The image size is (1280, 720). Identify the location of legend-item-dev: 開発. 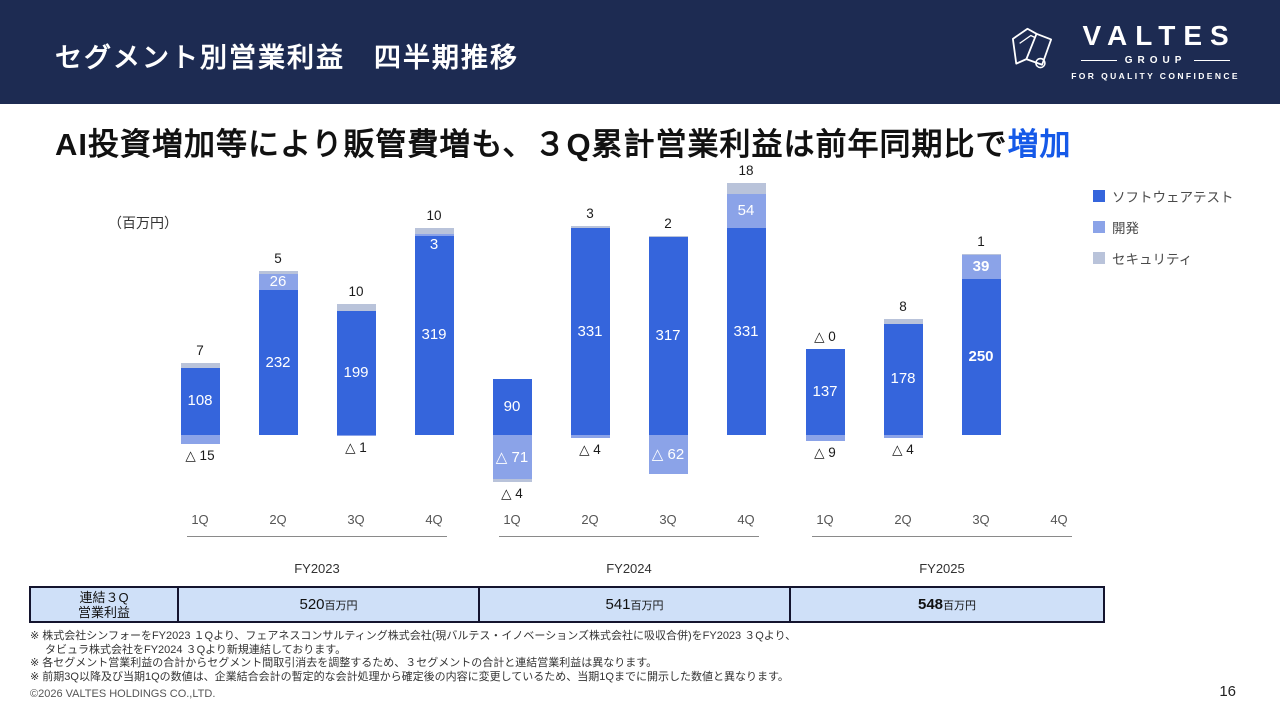
(1163, 227).